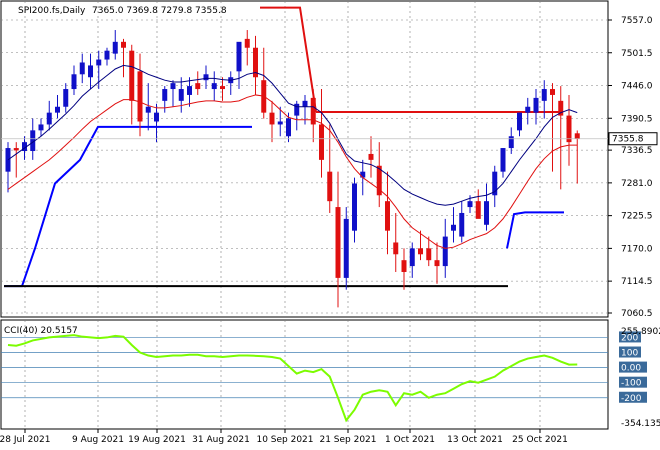 Image resolution: width=660 pixels, height=450 pixels. Describe the element at coordinates (637, 151) in the screenshot. I see `price-tick-label: 7336.5` at that location.